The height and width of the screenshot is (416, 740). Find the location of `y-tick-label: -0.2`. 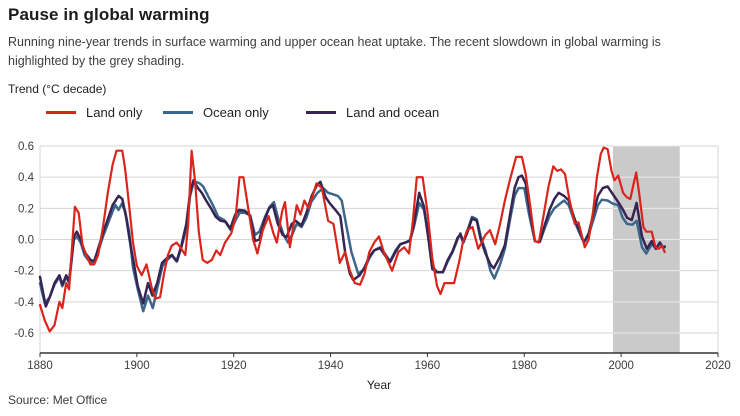

y-tick-label: -0.2 is located at coordinates (24, 272).